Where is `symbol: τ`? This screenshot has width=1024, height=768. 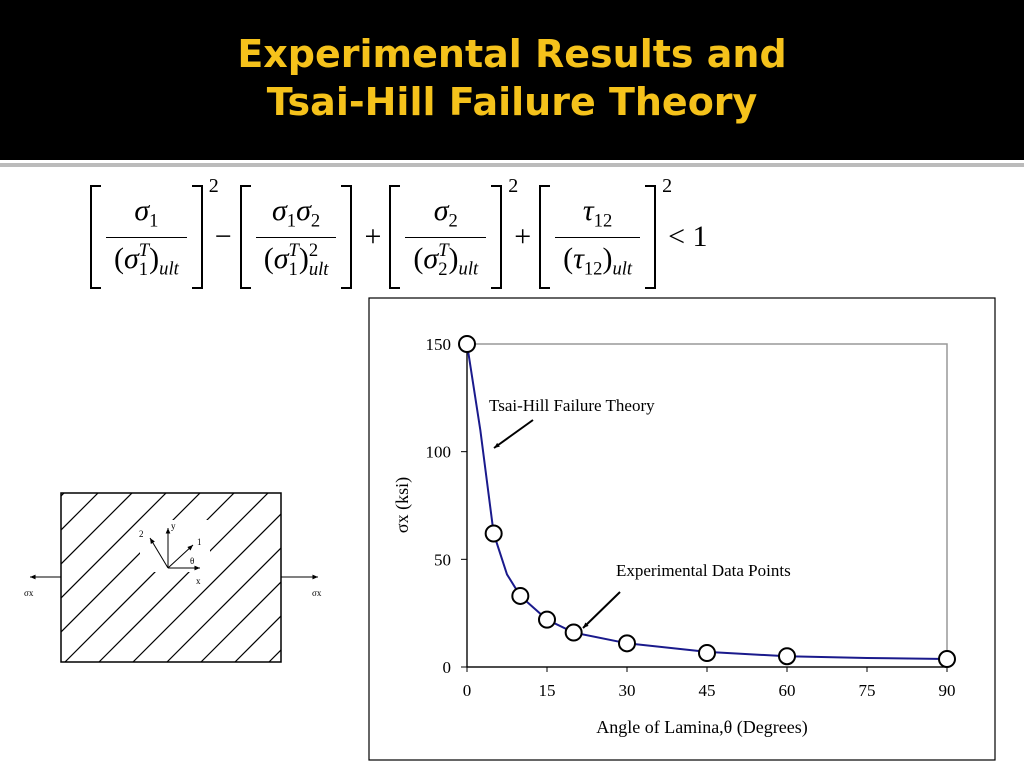 symbol: τ is located at coordinates (588, 210).